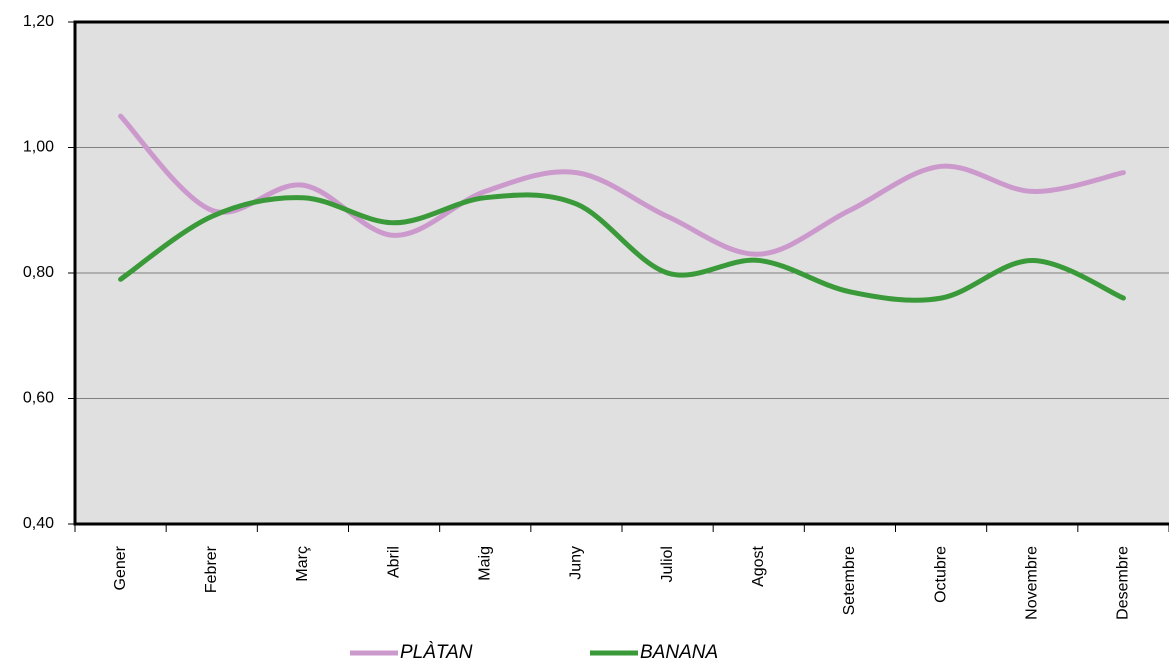 Image resolution: width=1169 pixels, height=666 pixels. I want to click on y-tick-label: 0,40, so click(38, 523).